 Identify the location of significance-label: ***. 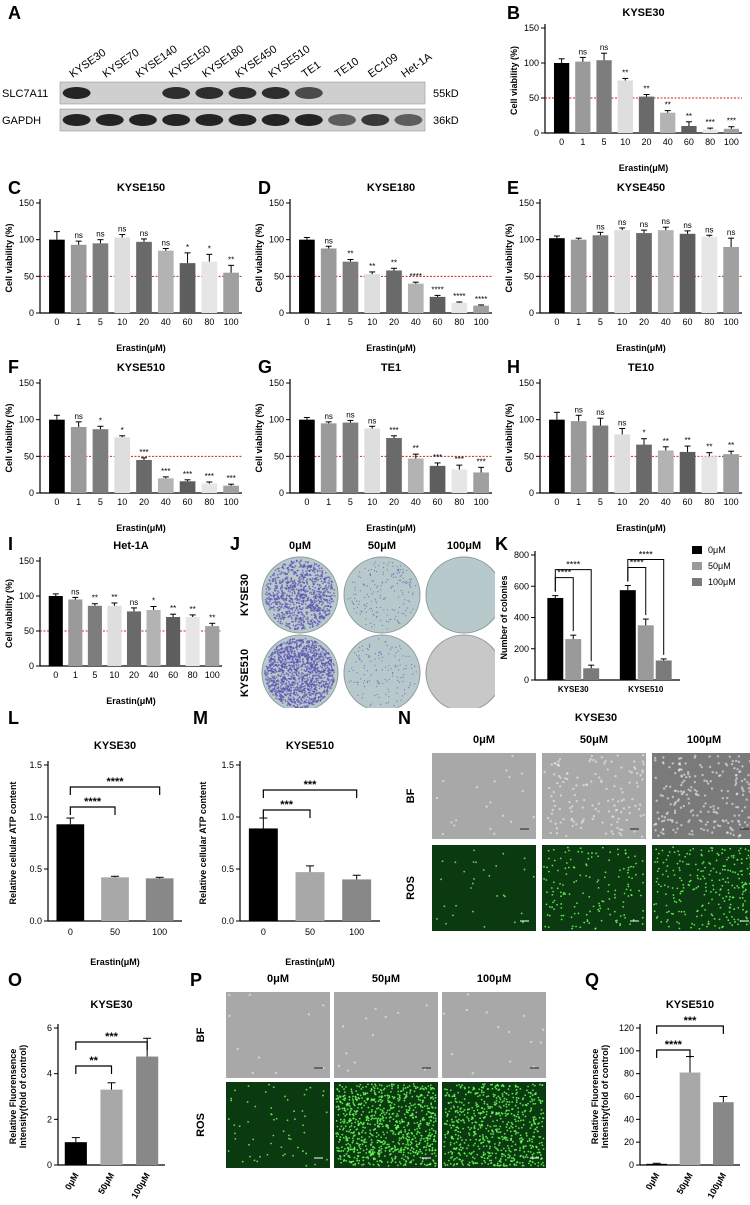
(459, 459).